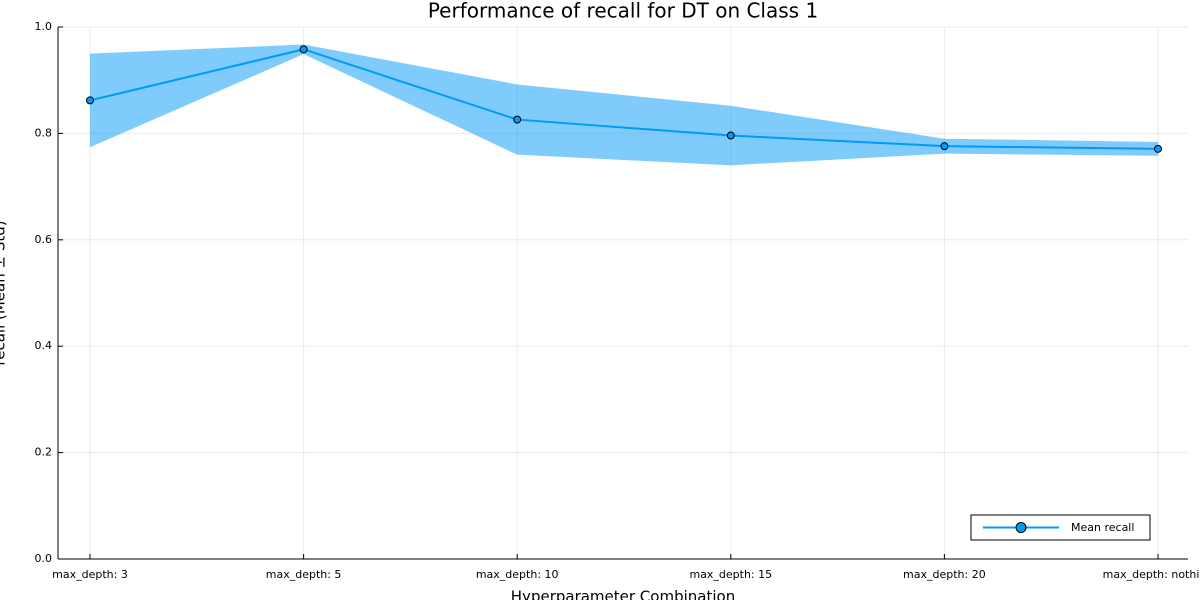  I want to click on y-tick-label: 0.0, so click(44, 558).